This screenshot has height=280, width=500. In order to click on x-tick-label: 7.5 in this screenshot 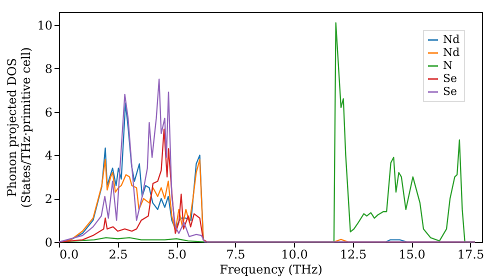, I will do `click(236, 255)`.